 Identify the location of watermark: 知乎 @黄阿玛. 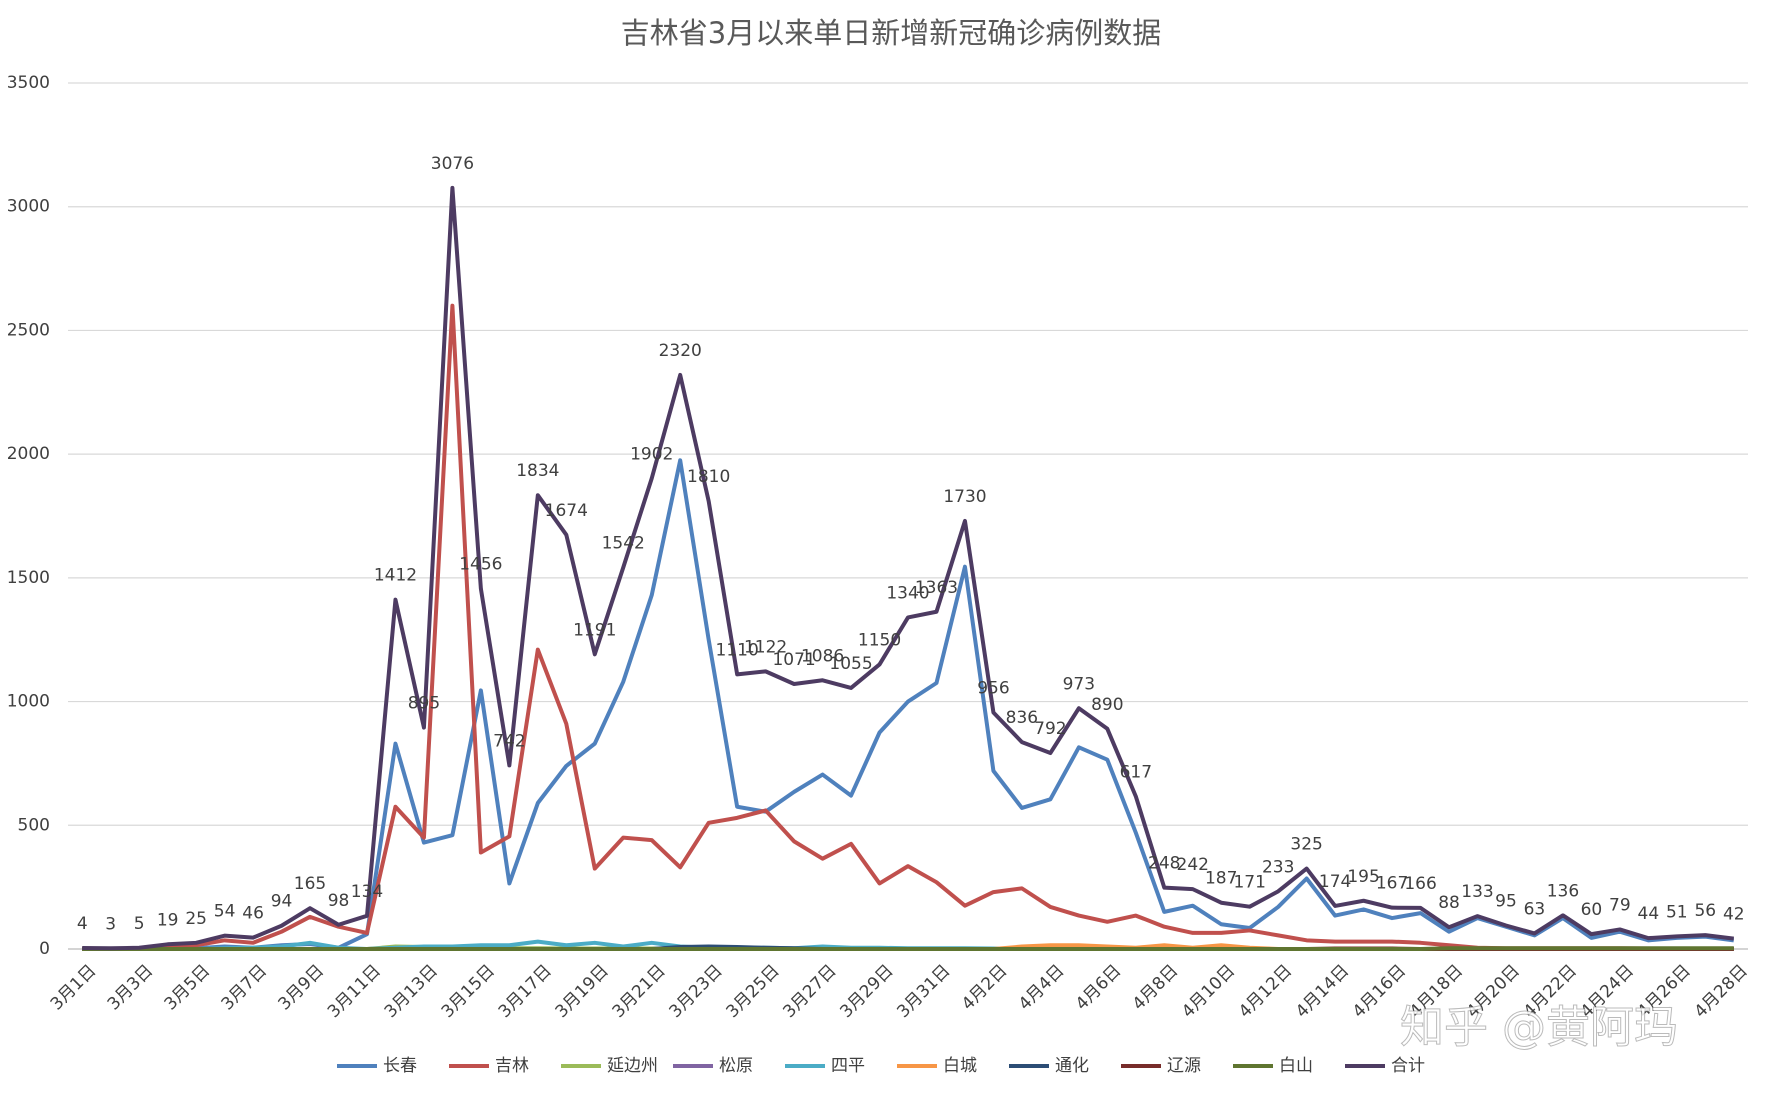
(1539, 1027).